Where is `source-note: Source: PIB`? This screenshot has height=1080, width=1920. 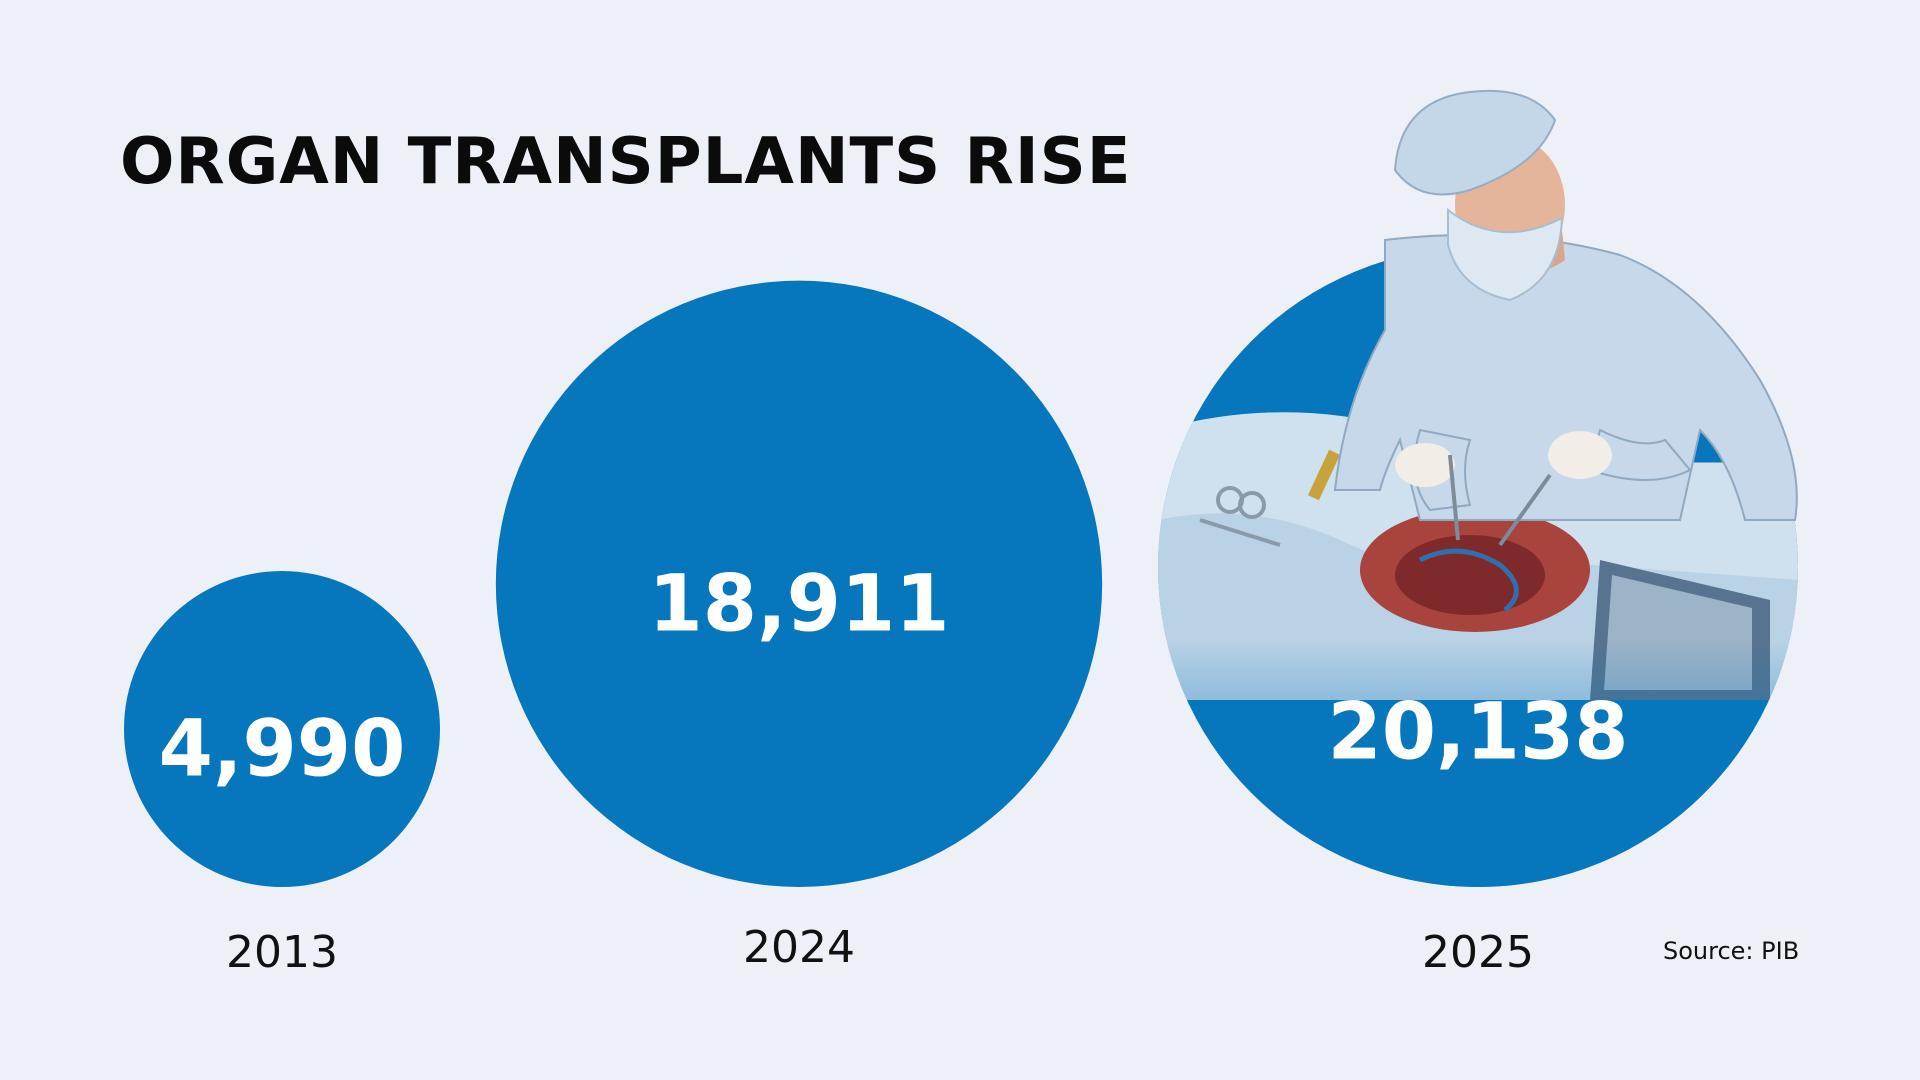 source-note: Source: PIB is located at coordinates (1731, 951).